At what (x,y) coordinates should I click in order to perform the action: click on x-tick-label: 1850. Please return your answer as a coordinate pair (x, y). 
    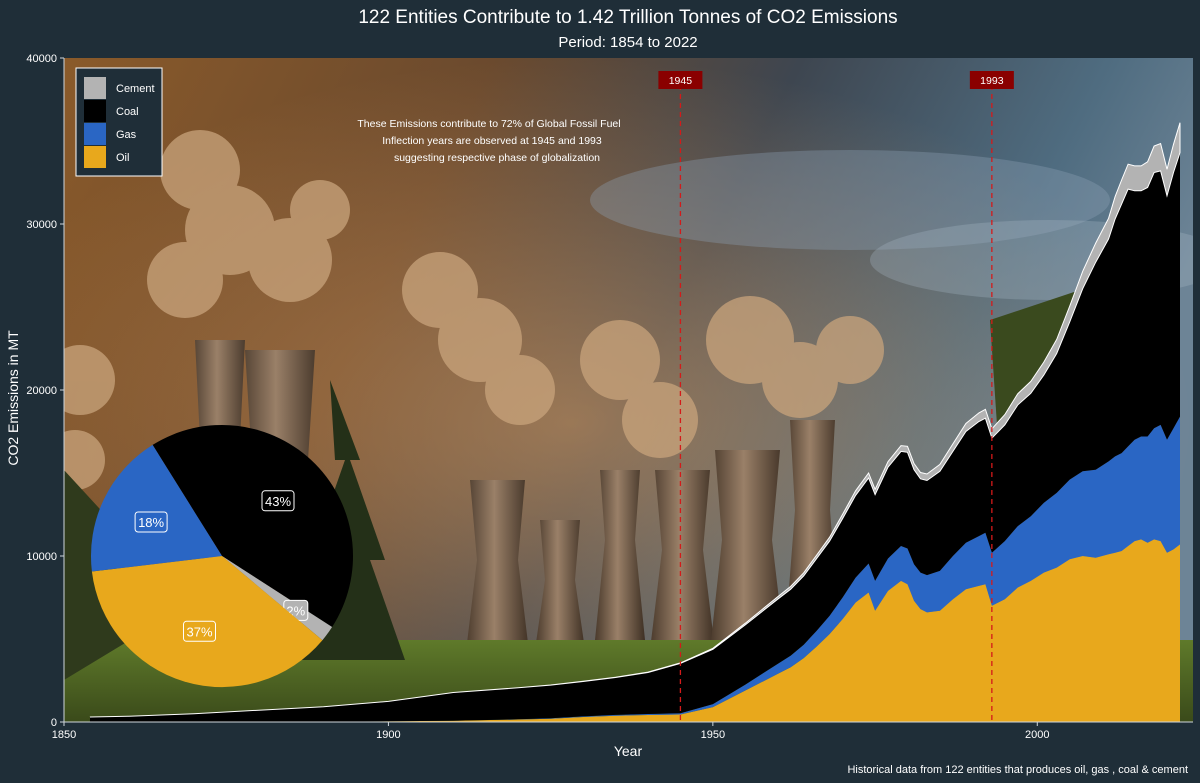
    Looking at the image, I should click on (64, 735).